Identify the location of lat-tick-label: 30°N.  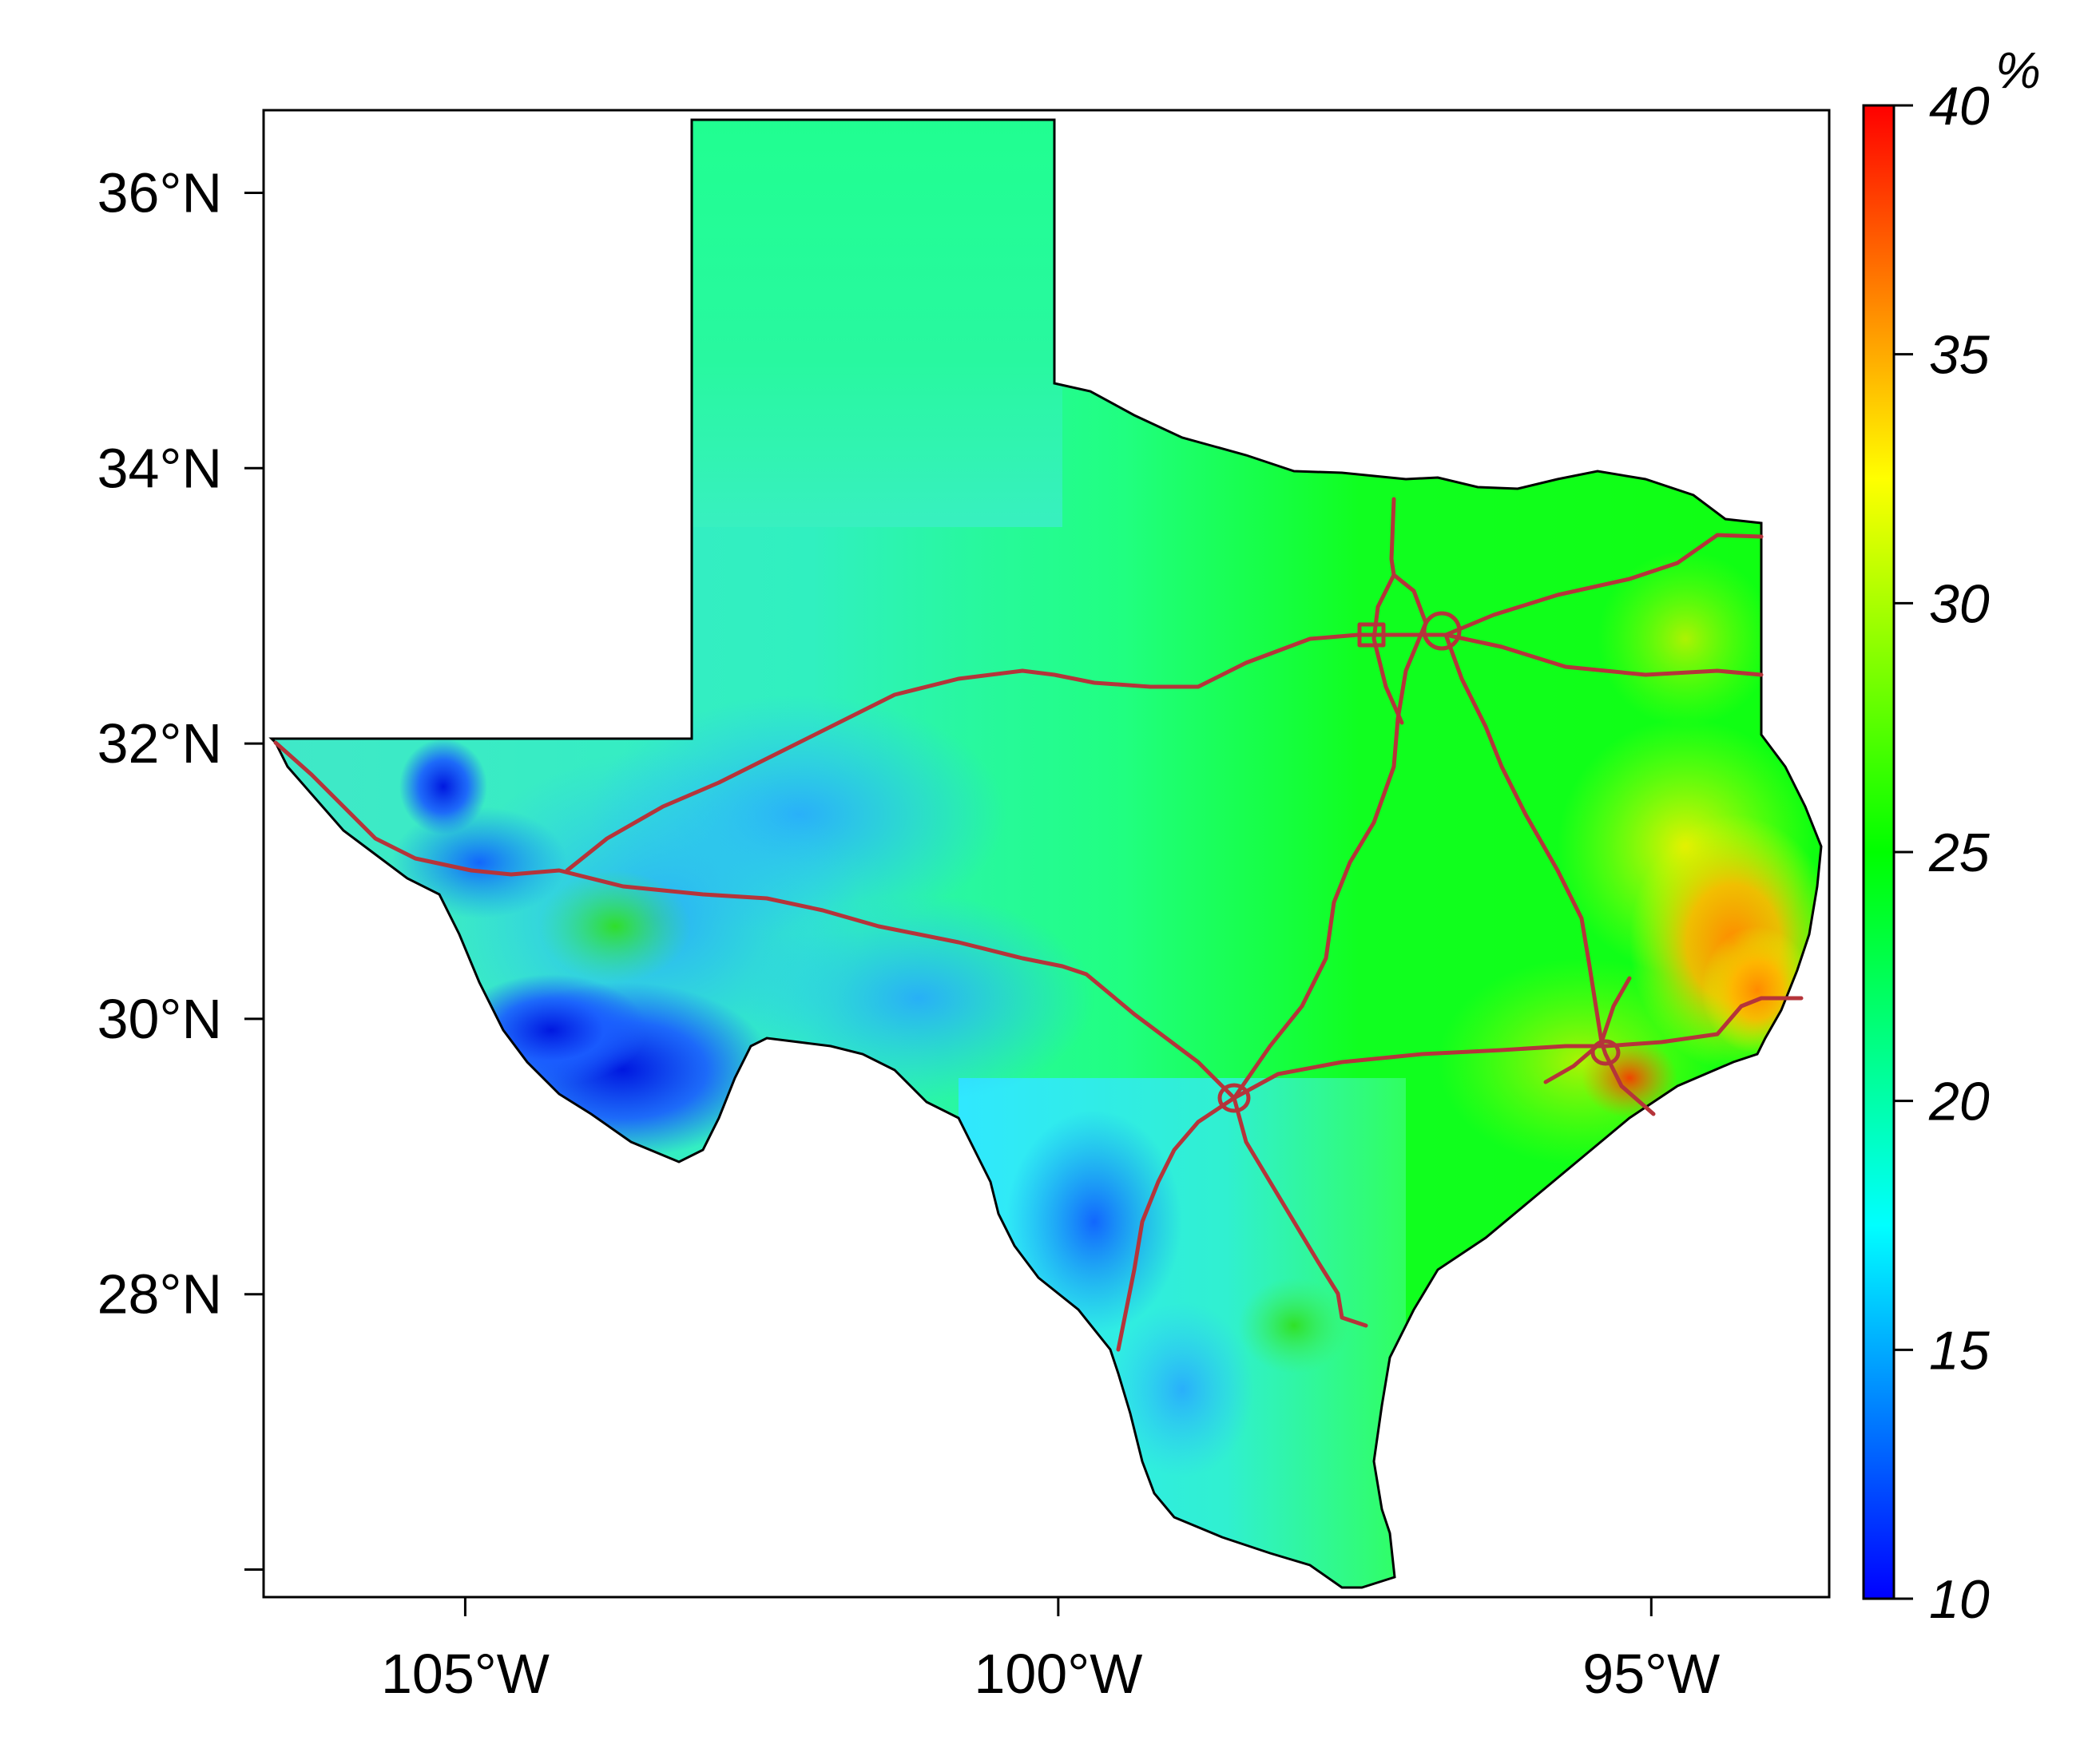
(159, 1019).